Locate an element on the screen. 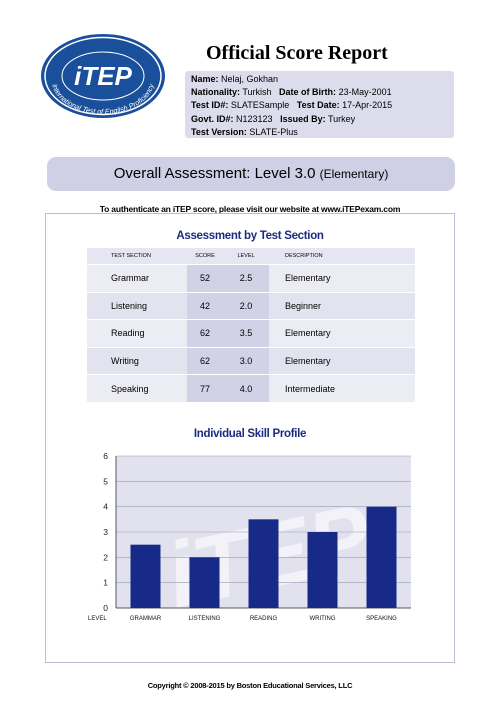  table-row: Reading 62 3.5 Elementary is located at coordinates (251, 333).